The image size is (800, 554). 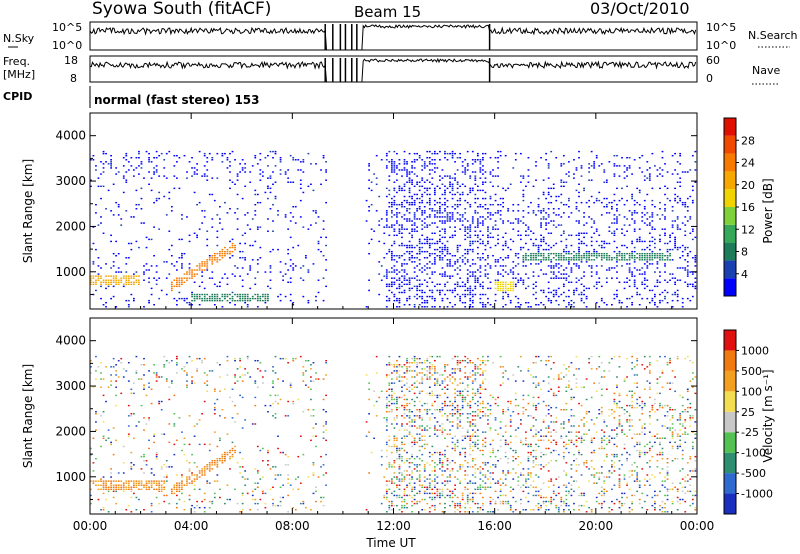 What do you see at coordinates (393, 36) in the screenshot?
I see `nsky-panel-frame` at bounding box center [393, 36].